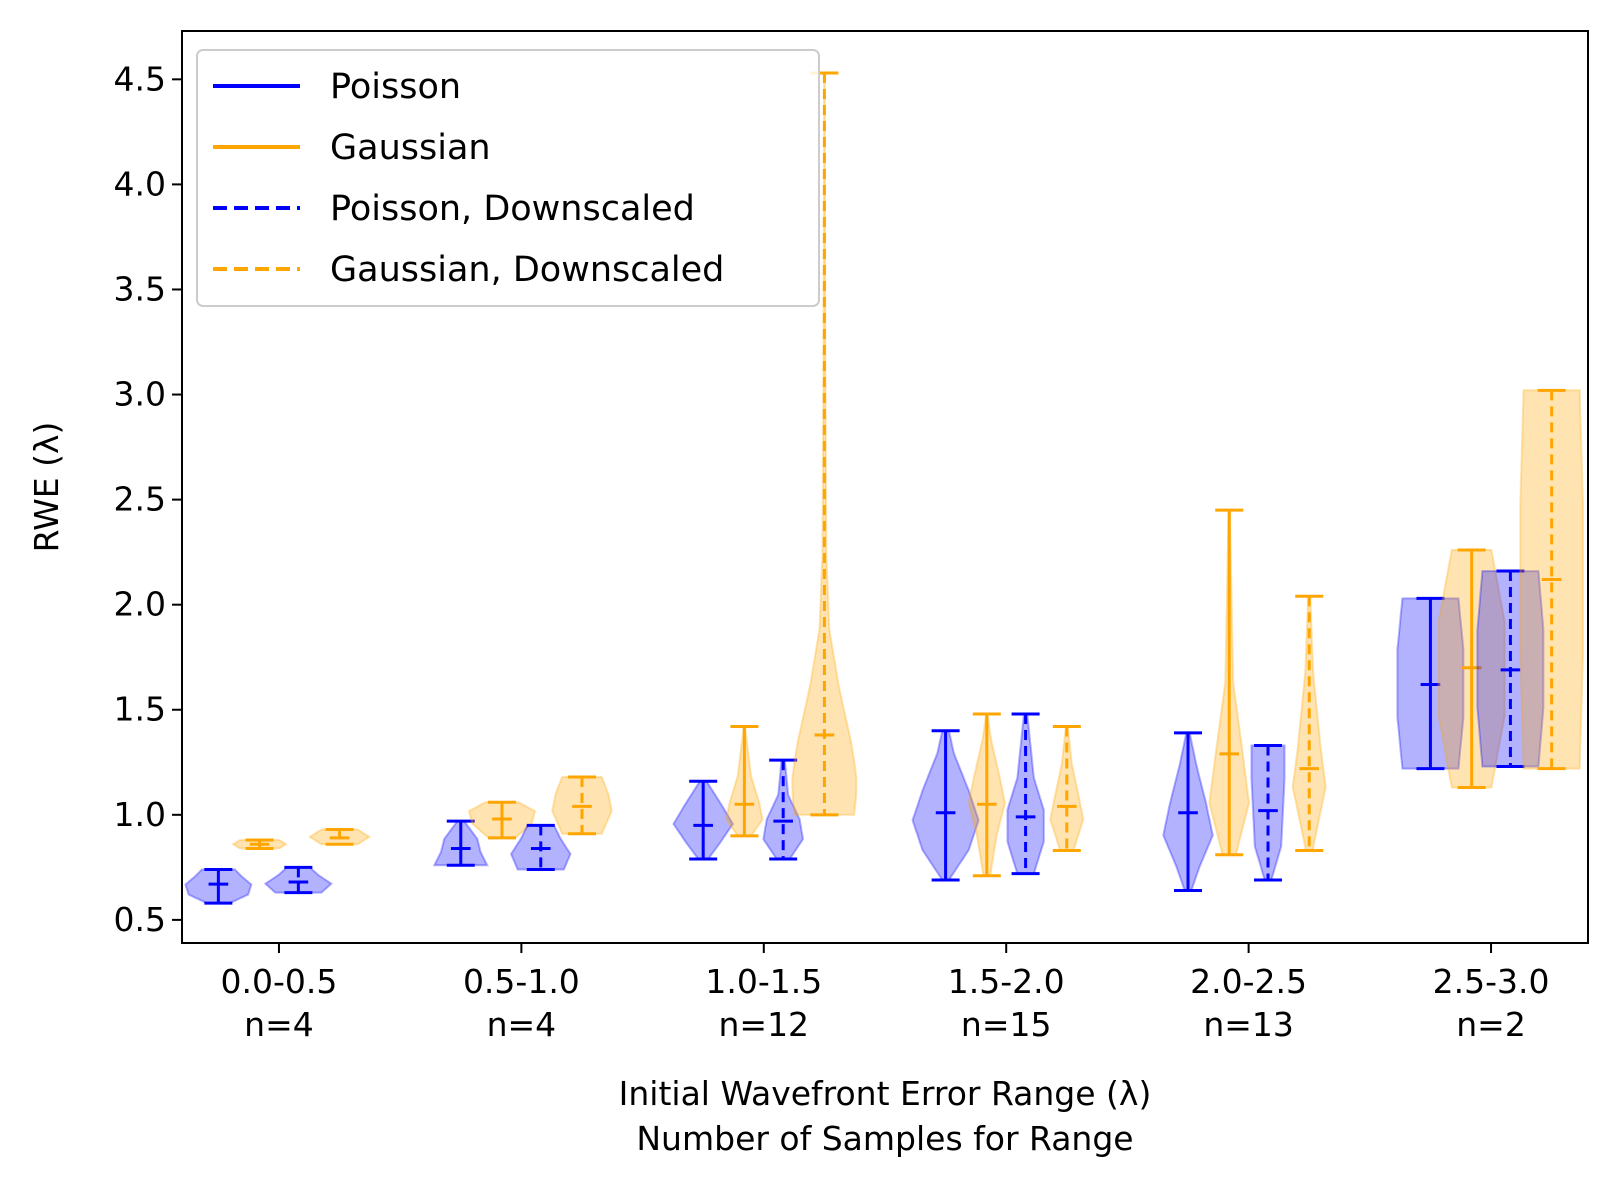  What do you see at coordinates (1491, 1024) in the screenshot?
I see `x-tick-label-count: n=2` at bounding box center [1491, 1024].